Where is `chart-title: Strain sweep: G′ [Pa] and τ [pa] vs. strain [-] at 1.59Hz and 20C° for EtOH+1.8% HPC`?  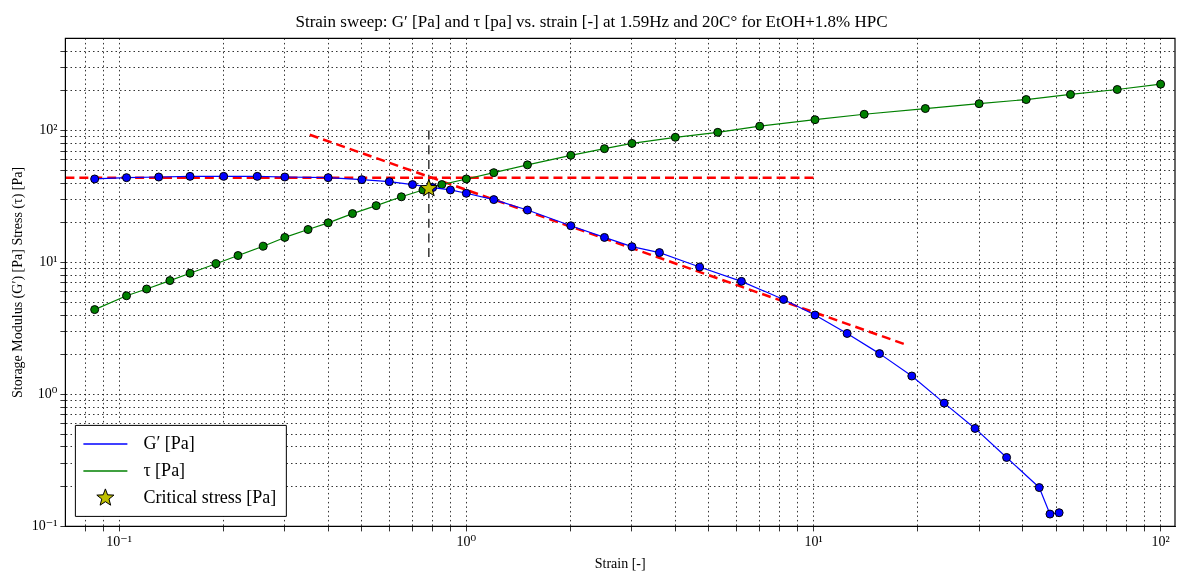
chart-title: Strain sweep: G′ [Pa] and τ [pa] vs. strain [-] at 1.59Hz and 20C° for EtOH+1.8% HPC is located at coordinates (591, 21).